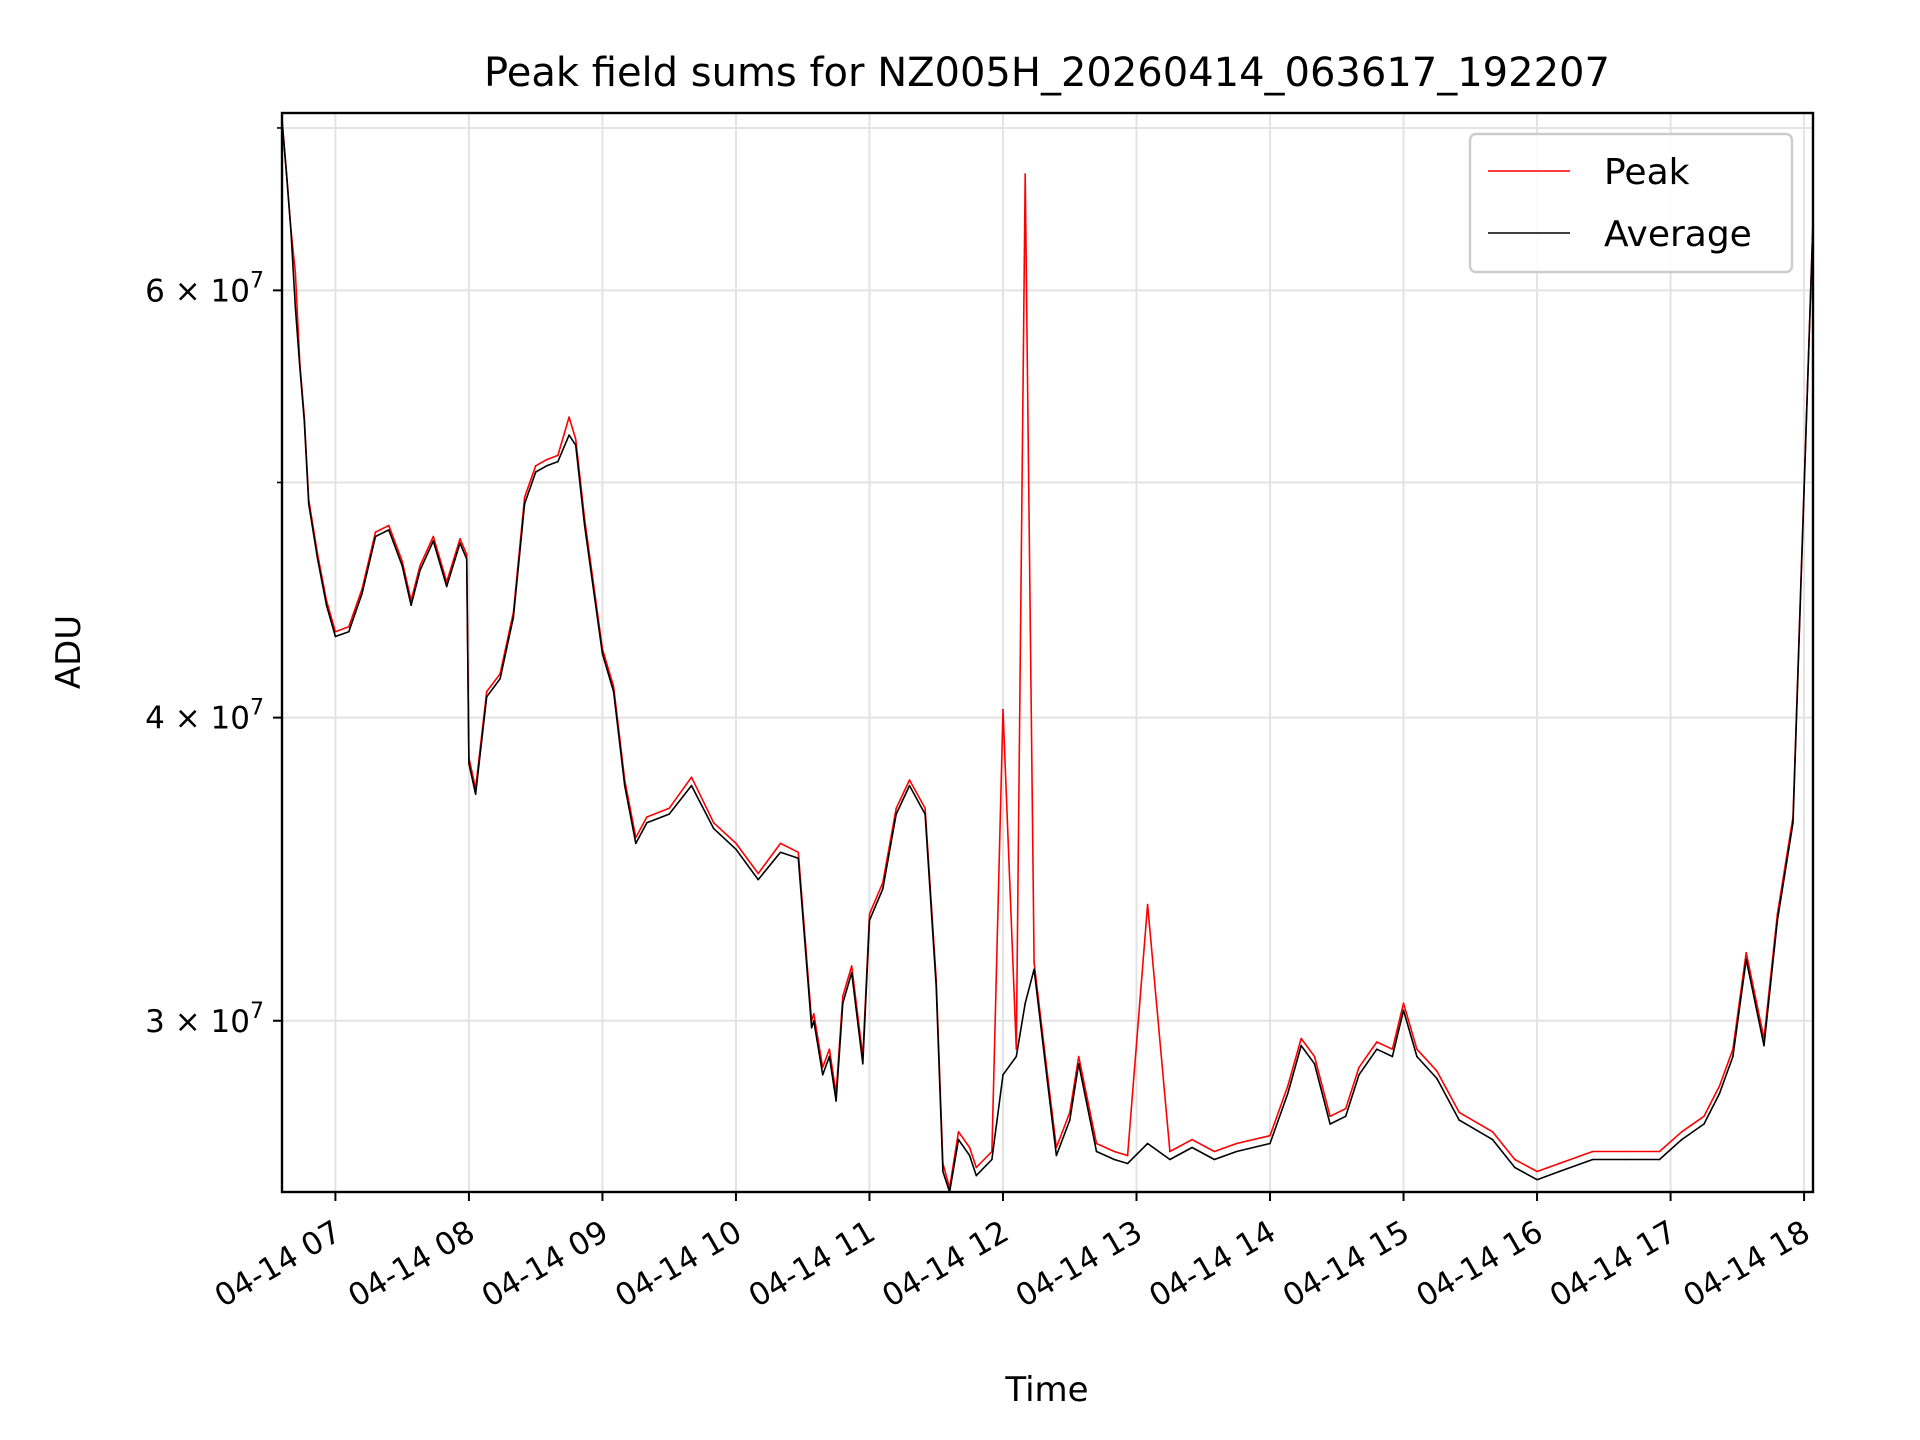  What do you see at coordinates (1678, 234) in the screenshot?
I see `legend-label-average: Average` at bounding box center [1678, 234].